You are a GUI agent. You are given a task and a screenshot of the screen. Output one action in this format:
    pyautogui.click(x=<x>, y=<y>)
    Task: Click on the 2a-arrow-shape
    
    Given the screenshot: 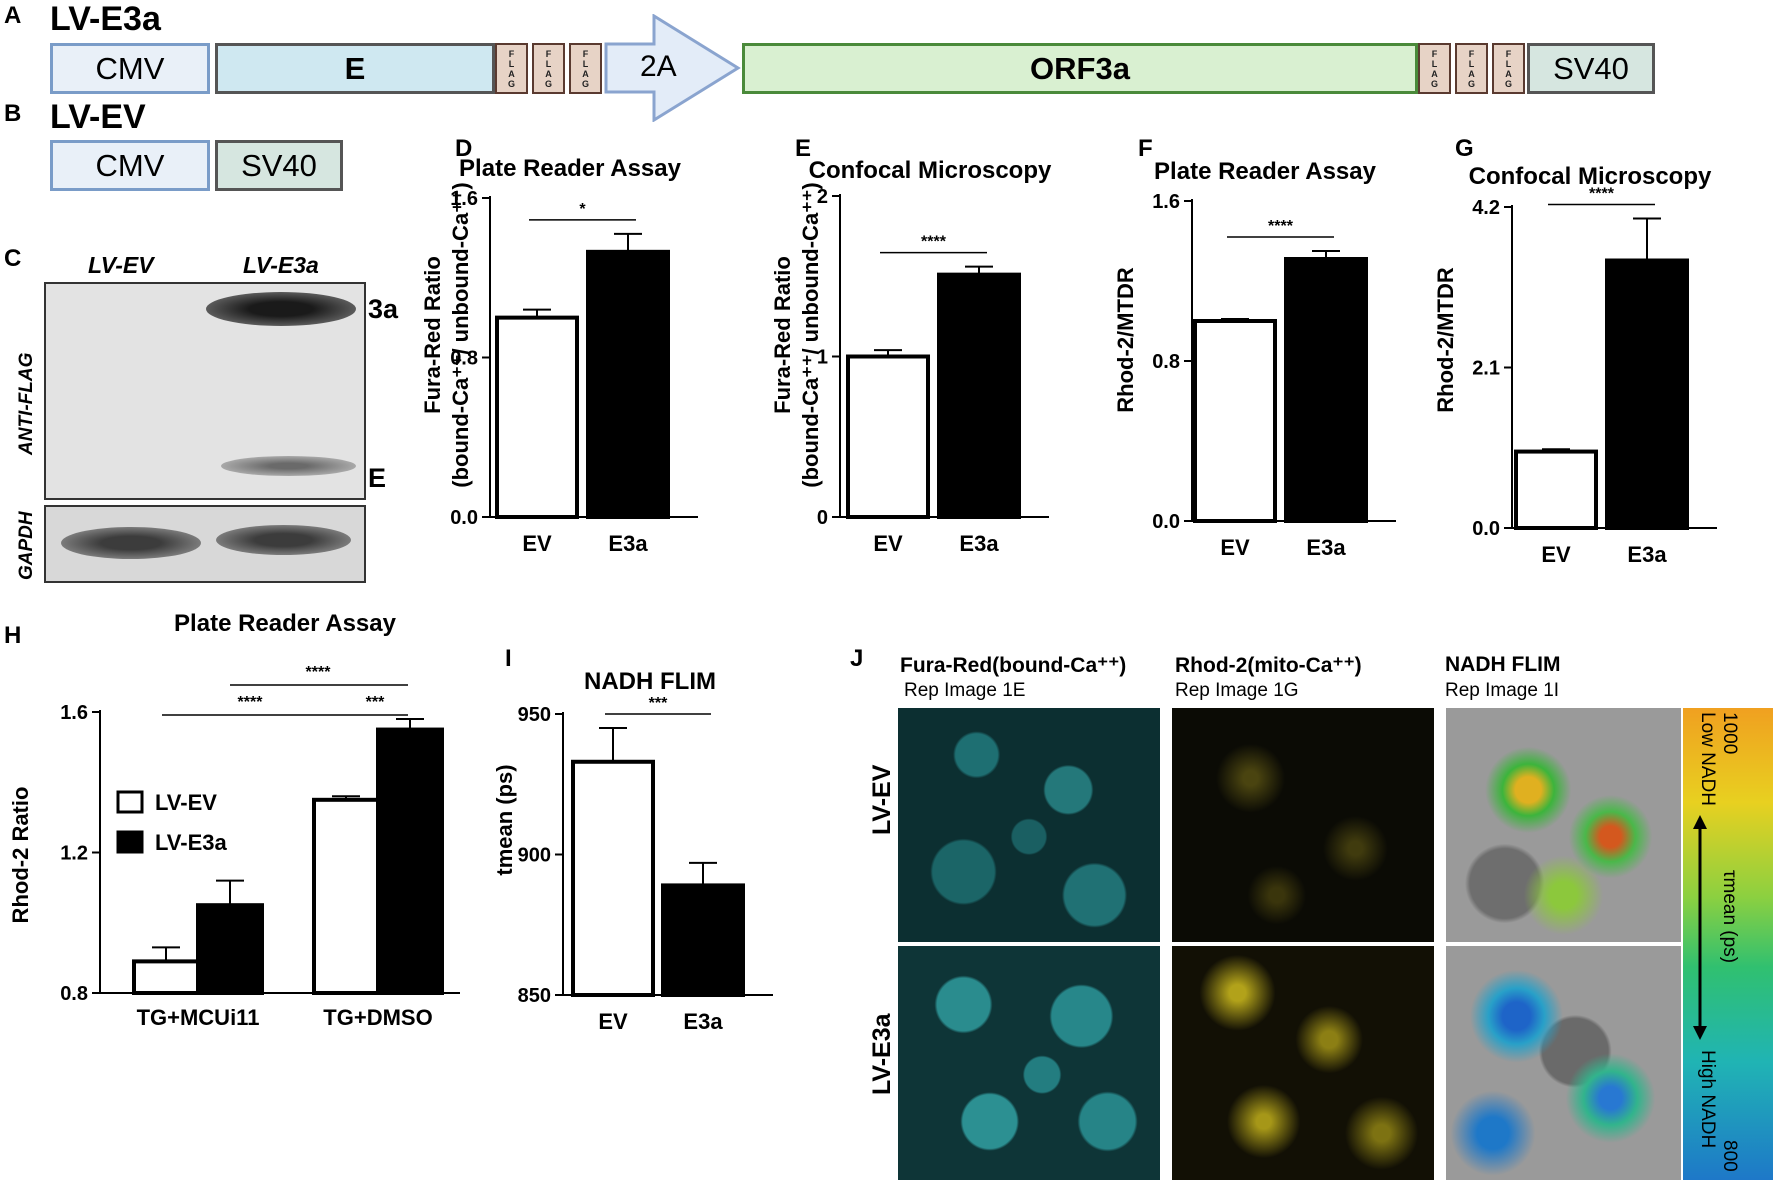 What is the action you would take?
    pyautogui.click(x=672, y=68)
    